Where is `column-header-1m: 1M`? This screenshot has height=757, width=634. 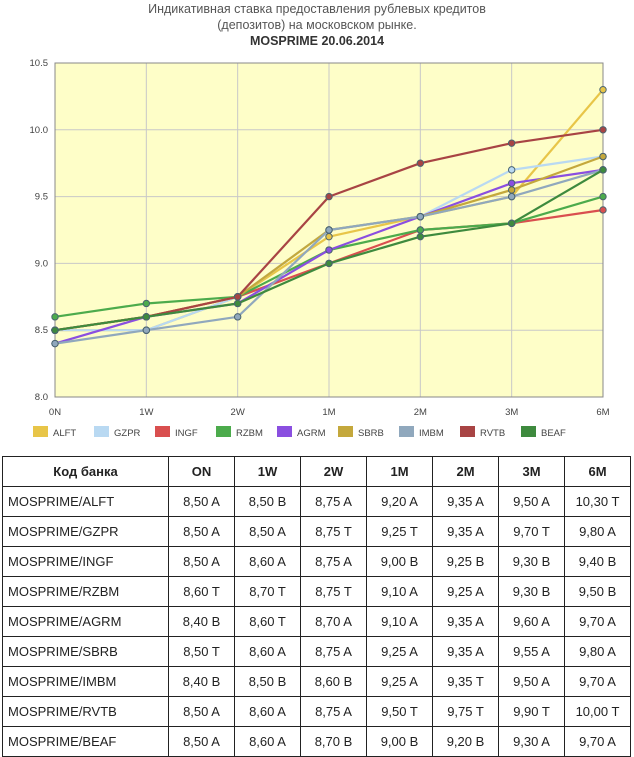 column-header-1m: 1M is located at coordinates (399, 471).